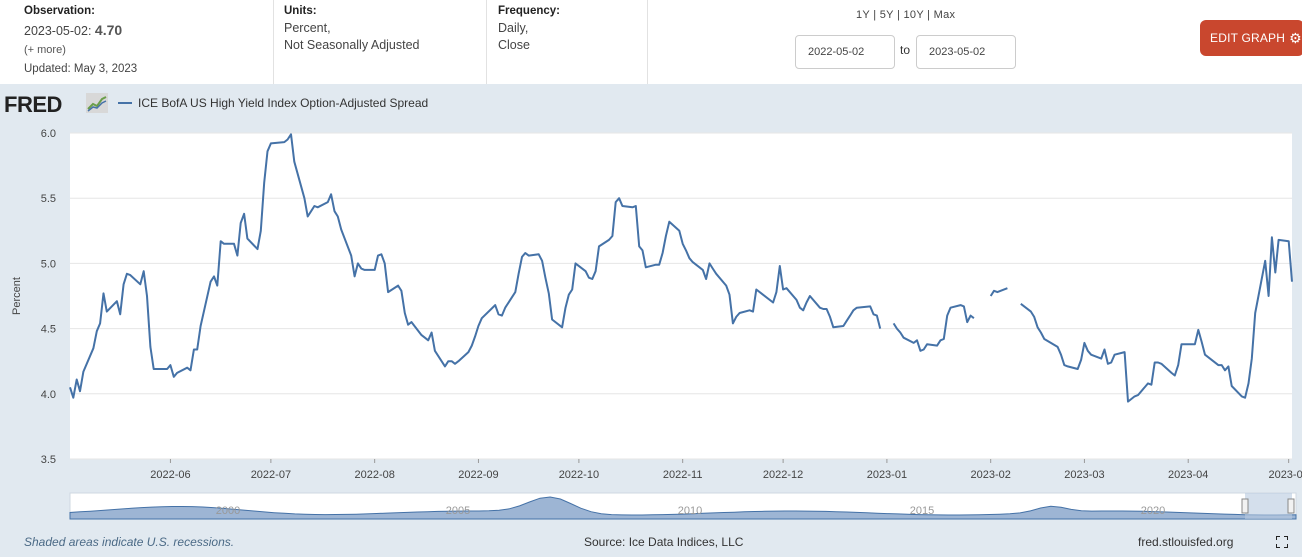  Describe the element at coordinates (529, 11) in the screenshot. I see `frequency-label: Frequency:` at that location.